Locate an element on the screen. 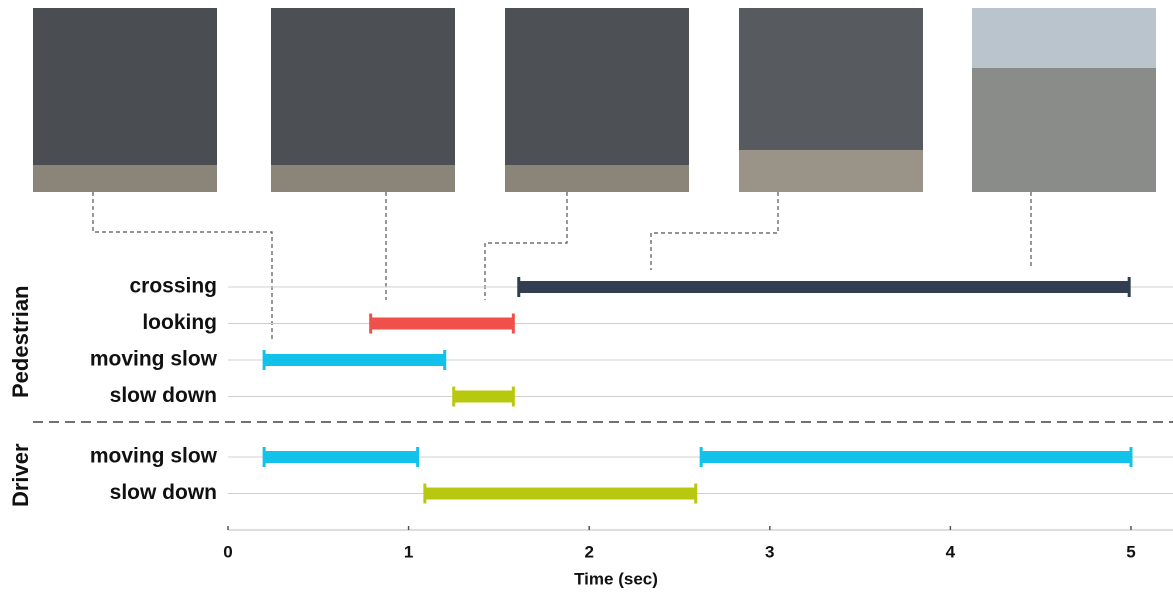 Image resolution: width=1173 pixels, height=597 pixels. x-tick-label: 1 is located at coordinates (408, 551).